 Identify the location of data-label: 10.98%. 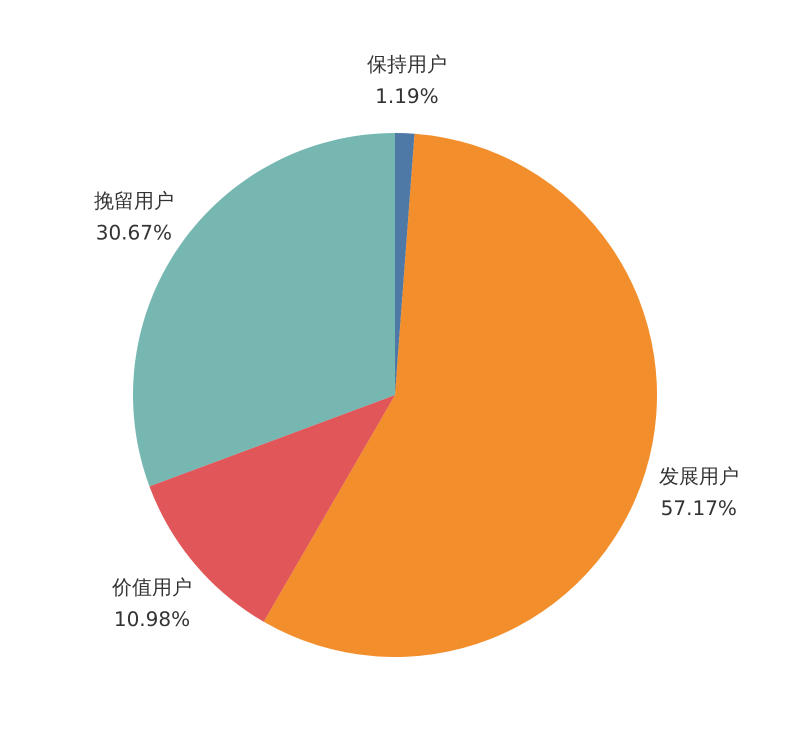
(152, 619).